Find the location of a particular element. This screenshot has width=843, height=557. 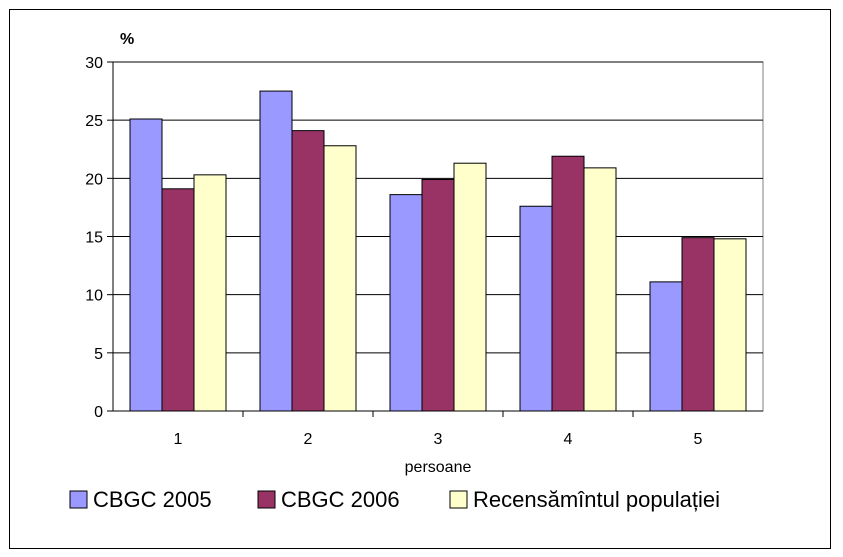

y-axis-label: % is located at coordinates (127, 39).